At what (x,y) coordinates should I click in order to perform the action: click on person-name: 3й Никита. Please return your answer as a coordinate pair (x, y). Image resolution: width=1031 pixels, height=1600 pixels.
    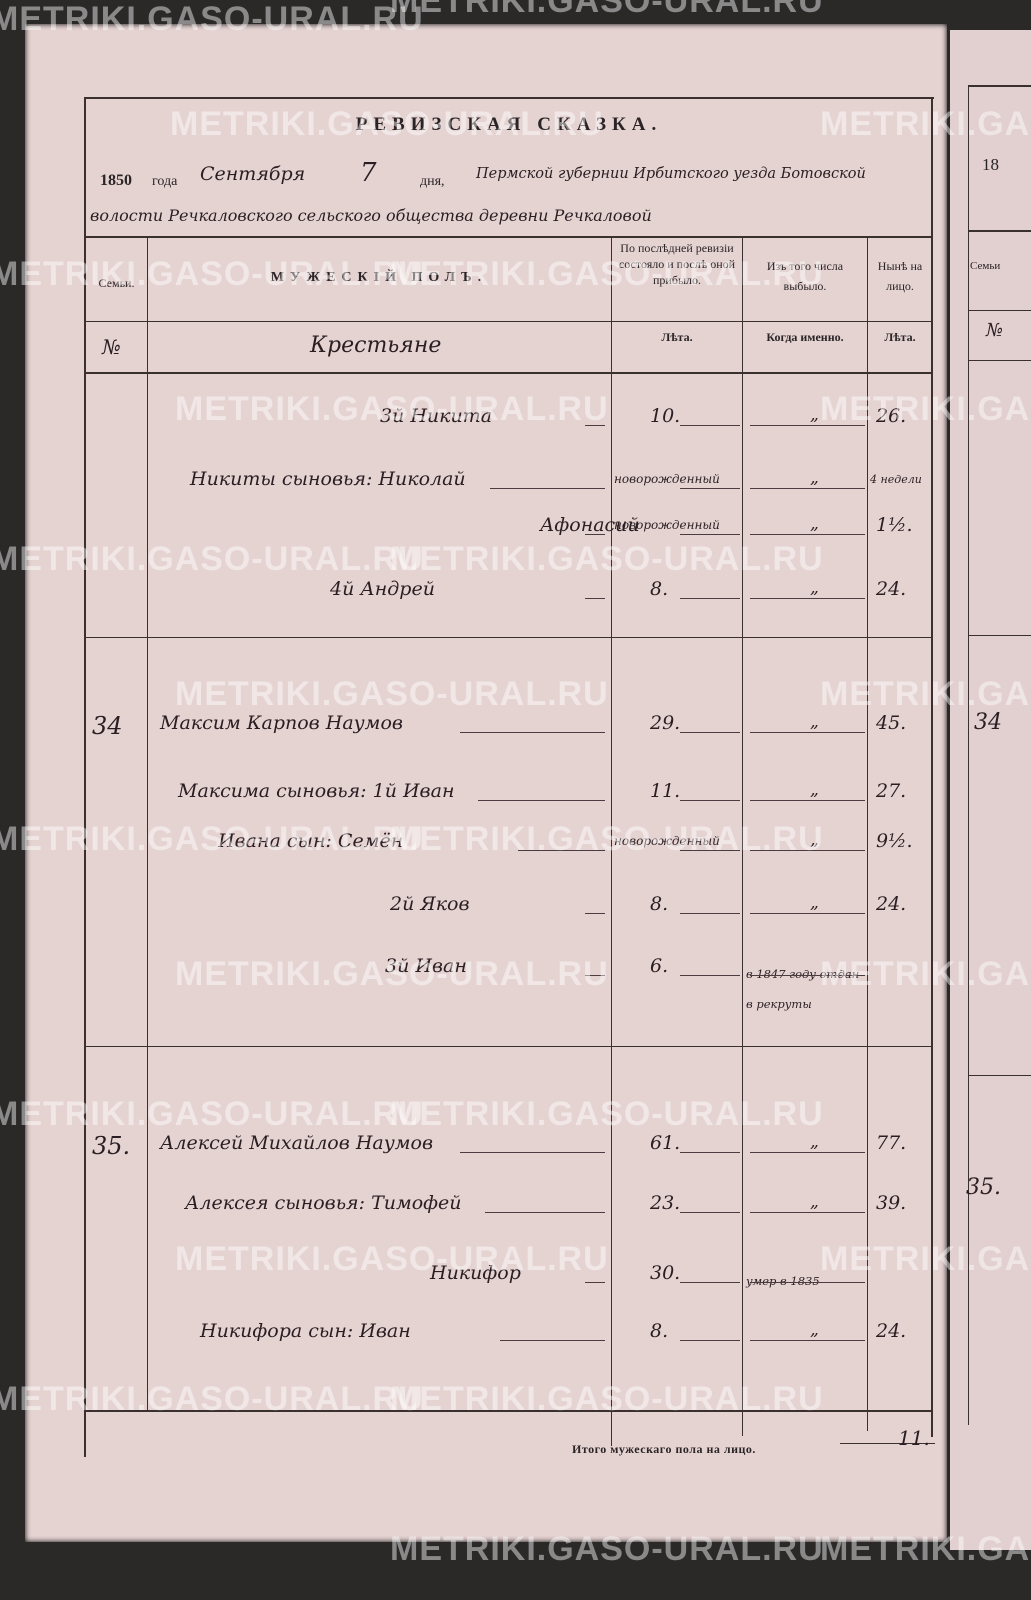
    Looking at the image, I should click on (436, 416).